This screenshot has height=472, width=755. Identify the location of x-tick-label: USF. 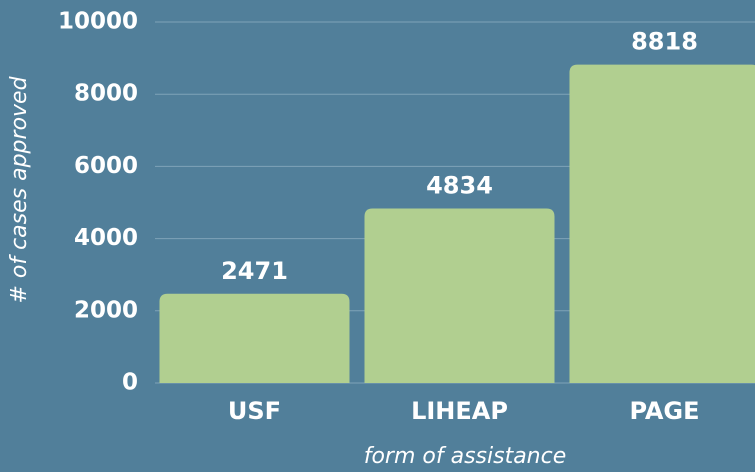
(254, 411).